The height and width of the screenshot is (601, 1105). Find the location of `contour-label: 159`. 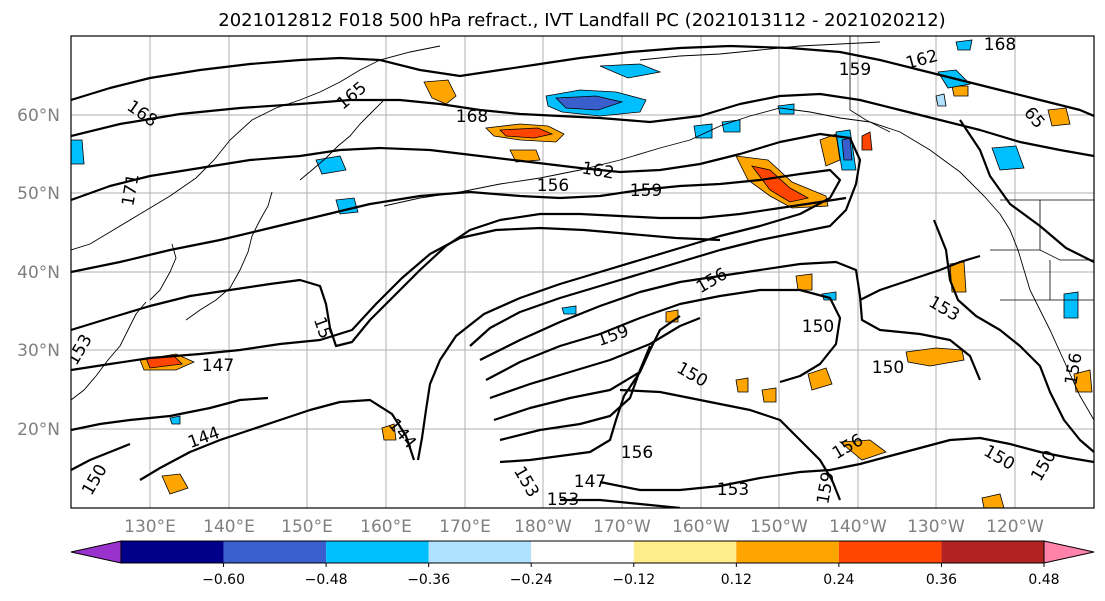

contour-label: 159 is located at coordinates (646, 191).